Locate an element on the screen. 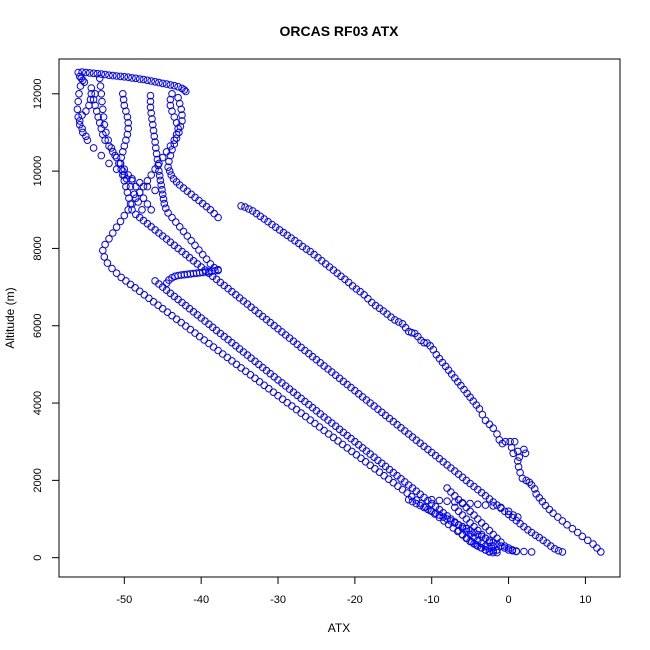 Image resolution: width=650 pixels, height=650 pixels. x-tick-label: -10 is located at coordinates (432, 600).